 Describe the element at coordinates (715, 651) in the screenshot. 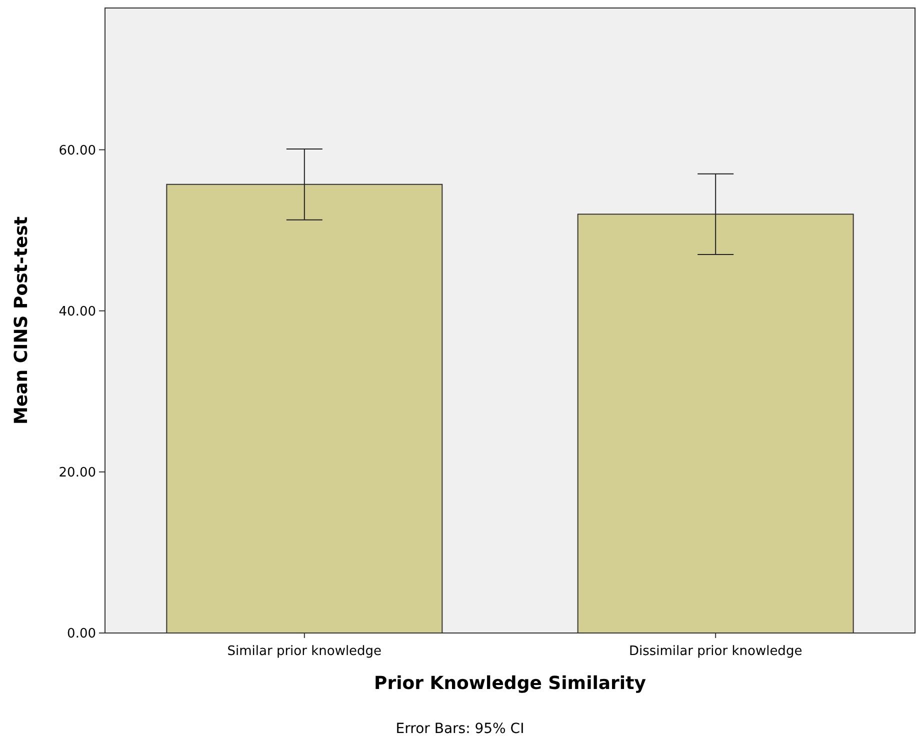

I see `x-tick-label: Dissimilar prior knowledge` at that location.